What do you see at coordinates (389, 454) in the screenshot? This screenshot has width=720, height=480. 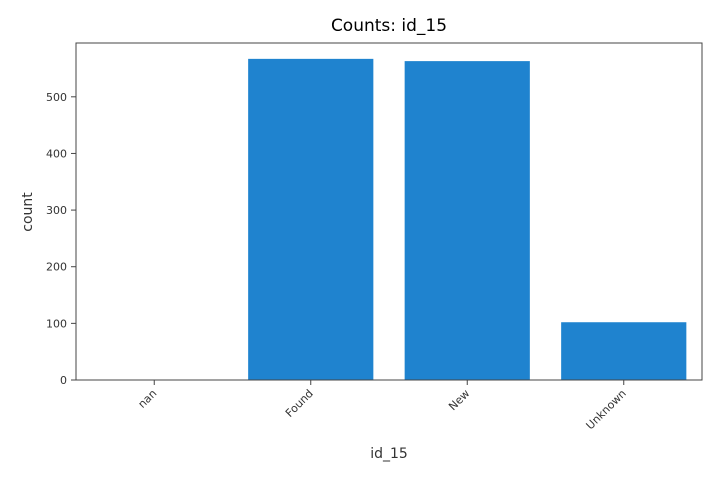 I see `x-axis-label: id_15` at bounding box center [389, 454].